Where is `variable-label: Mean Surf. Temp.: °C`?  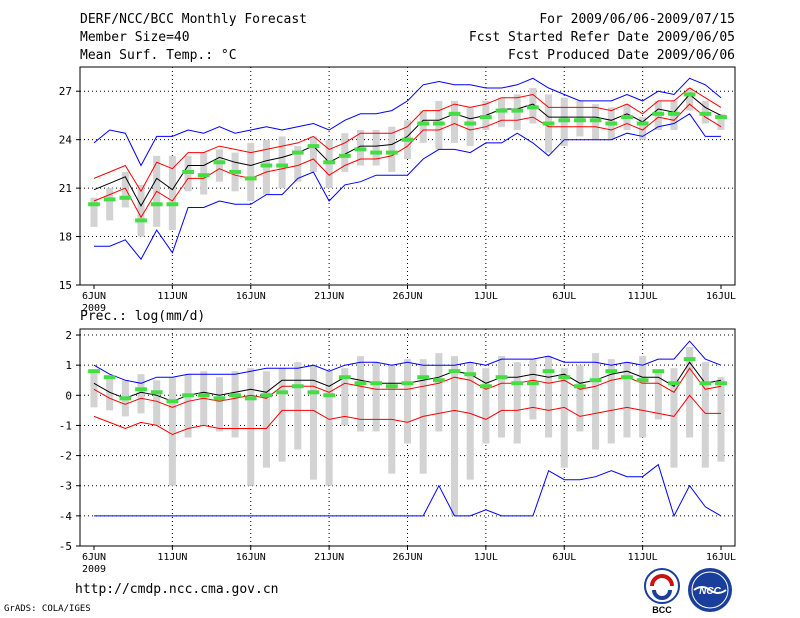 variable-label: Mean Surf. Temp.: °C is located at coordinates (158, 55).